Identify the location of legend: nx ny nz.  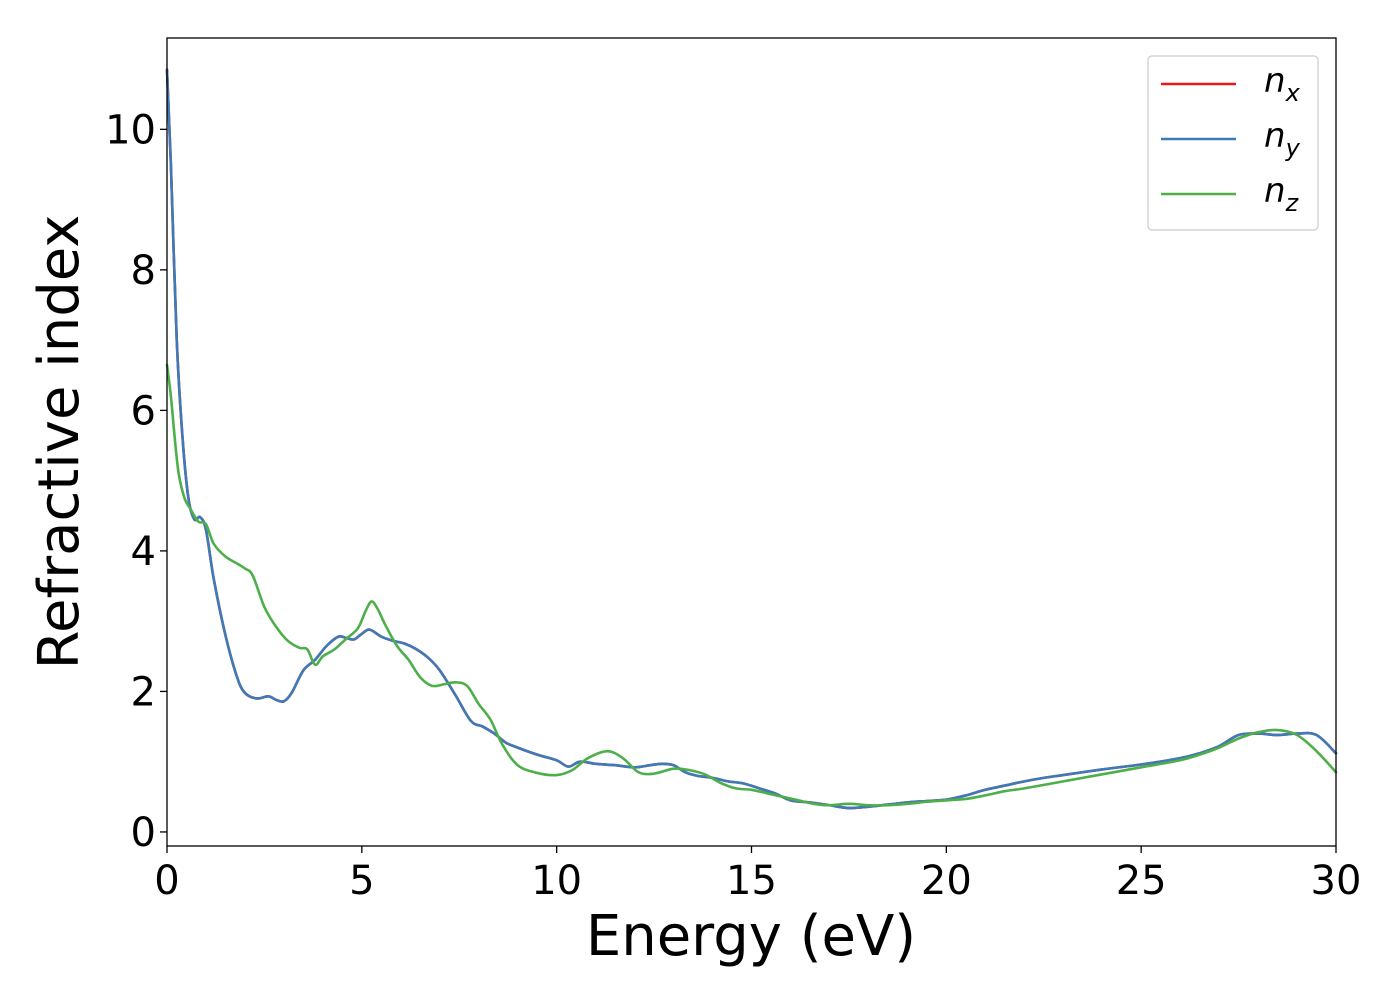
(1233, 143).